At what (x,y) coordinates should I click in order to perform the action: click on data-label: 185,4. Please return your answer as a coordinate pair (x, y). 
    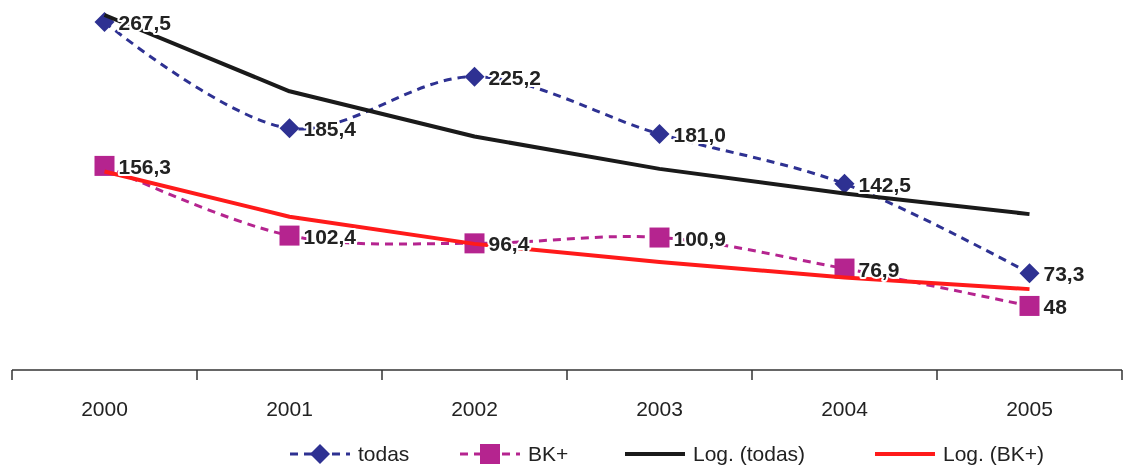
    Looking at the image, I should click on (330, 129).